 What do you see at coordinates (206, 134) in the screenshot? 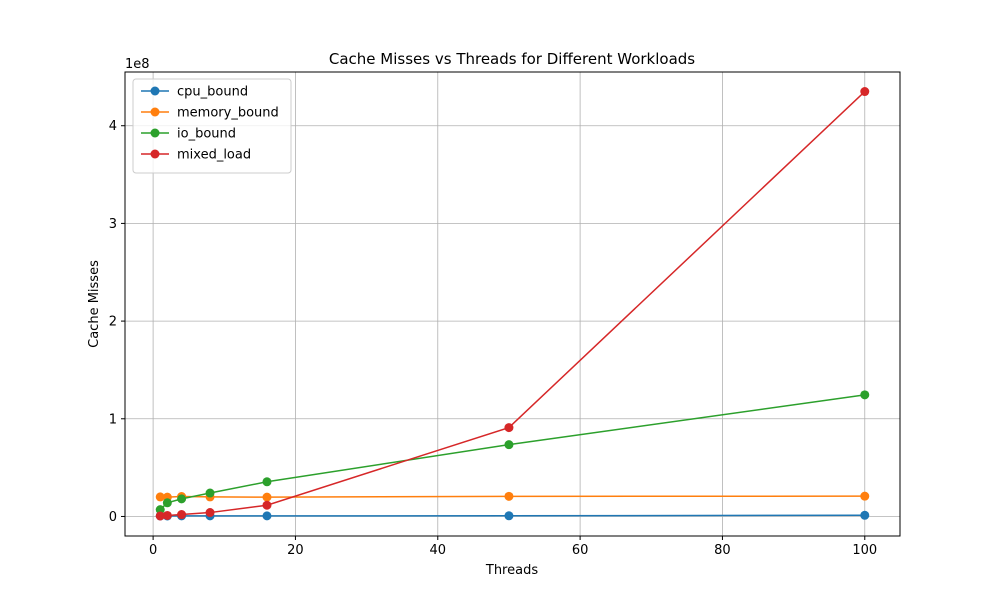
I see `legend-label: io_bound` at bounding box center [206, 134].